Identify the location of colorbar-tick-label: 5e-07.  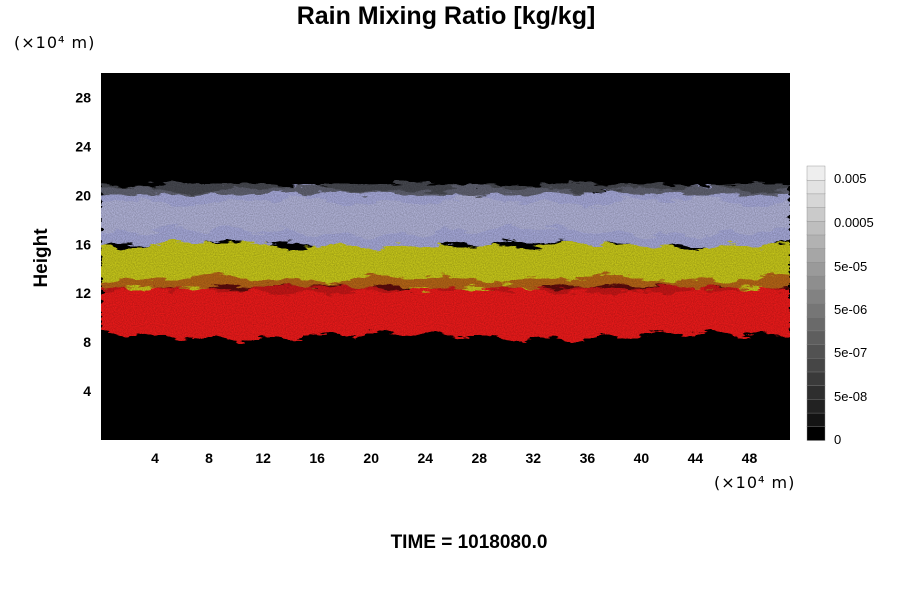
(850, 352).